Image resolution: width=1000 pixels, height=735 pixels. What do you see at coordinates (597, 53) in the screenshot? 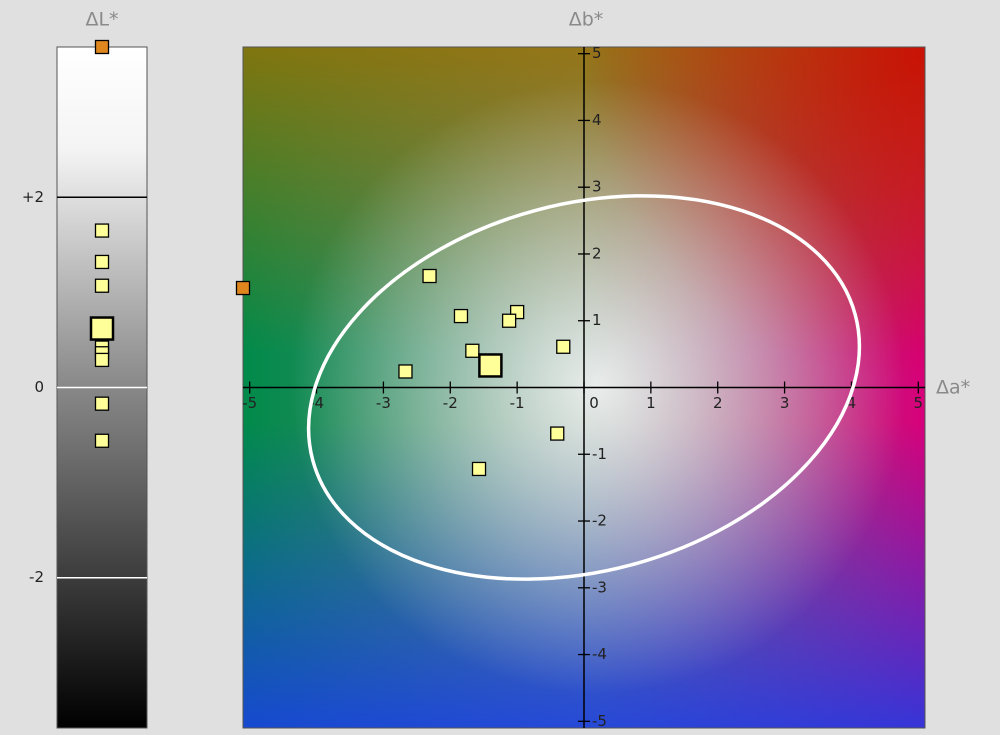
I see `y-tick-label: 5` at bounding box center [597, 53].